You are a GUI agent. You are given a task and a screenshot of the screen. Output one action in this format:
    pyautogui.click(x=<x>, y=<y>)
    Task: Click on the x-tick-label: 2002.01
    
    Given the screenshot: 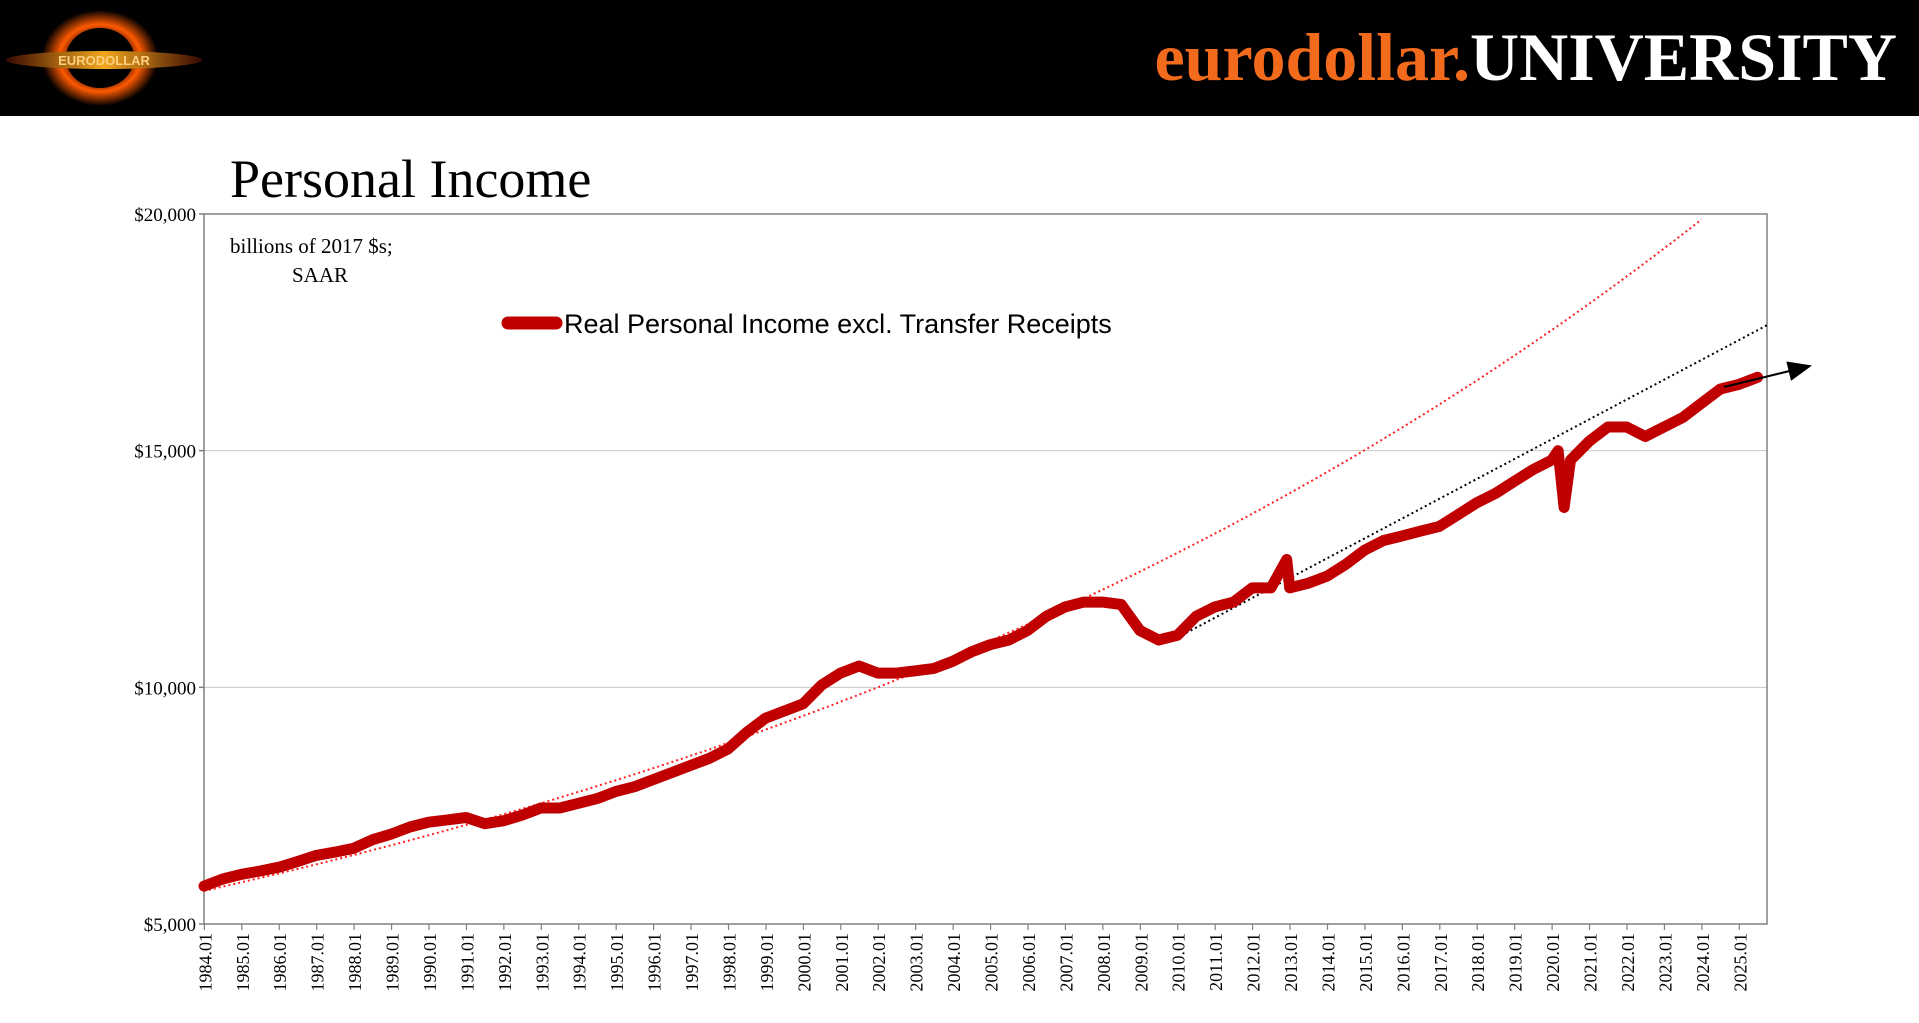 What is the action you would take?
    pyautogui.click(x=879, y=962)
    